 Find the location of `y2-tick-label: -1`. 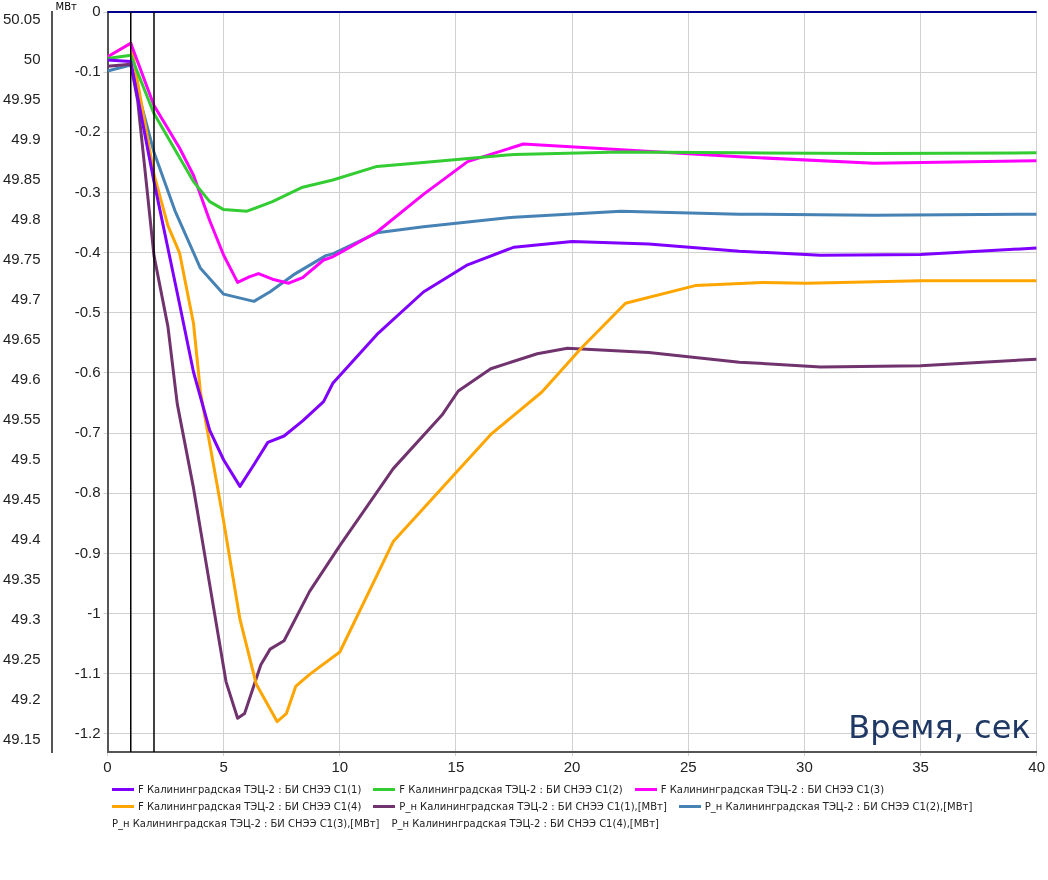

y2-tick-label: -1 is located at coordinates (94, 612).